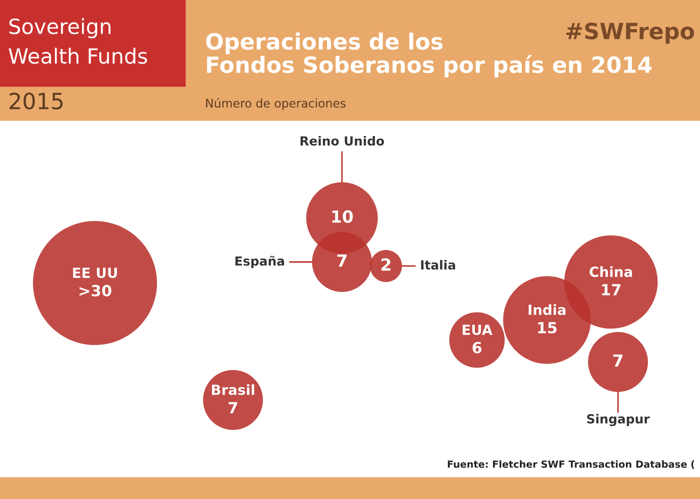 The height and width of the screenshot is (499, 700). What do you see at coordinates (611, 272) in the screenshot?
I see `category-label: China` at bounding box center [611, 272].